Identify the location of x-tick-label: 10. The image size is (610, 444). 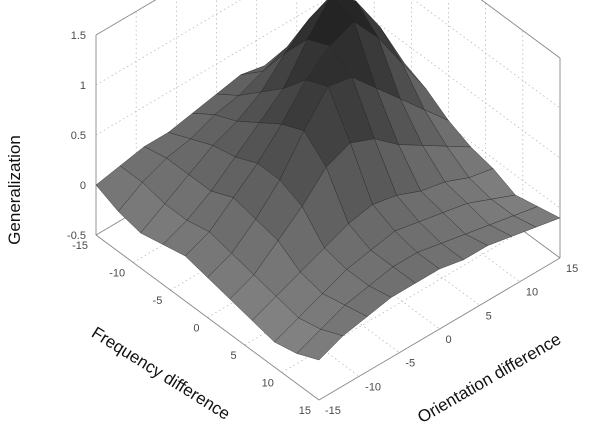
(532, 293).